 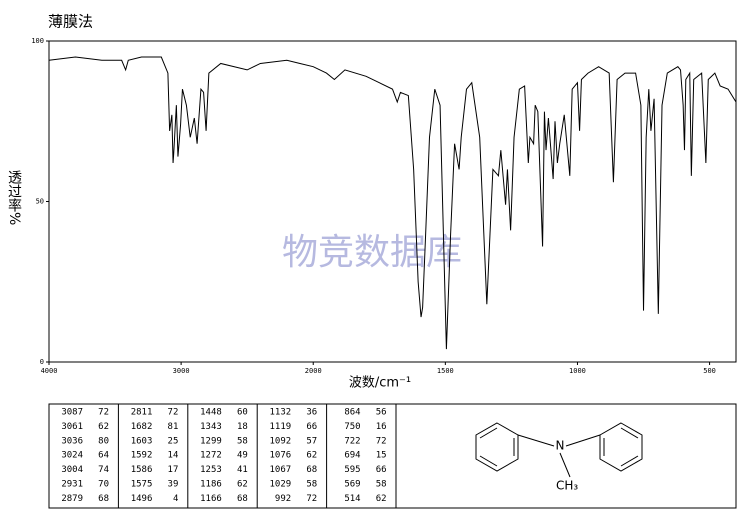 What do you see at coordinates (142, 427) in the screenshot?
I see `wavenumber: 1682` at bounding box center [142, 427].